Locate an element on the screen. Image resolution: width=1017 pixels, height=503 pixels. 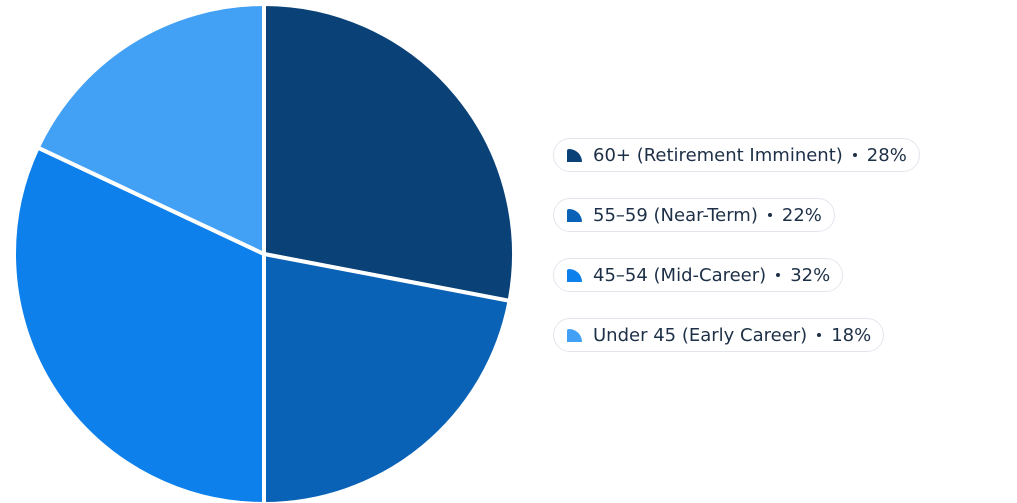
legend-item: 55–59 (Near-Term) 22% is located at coordinates (694, 215).